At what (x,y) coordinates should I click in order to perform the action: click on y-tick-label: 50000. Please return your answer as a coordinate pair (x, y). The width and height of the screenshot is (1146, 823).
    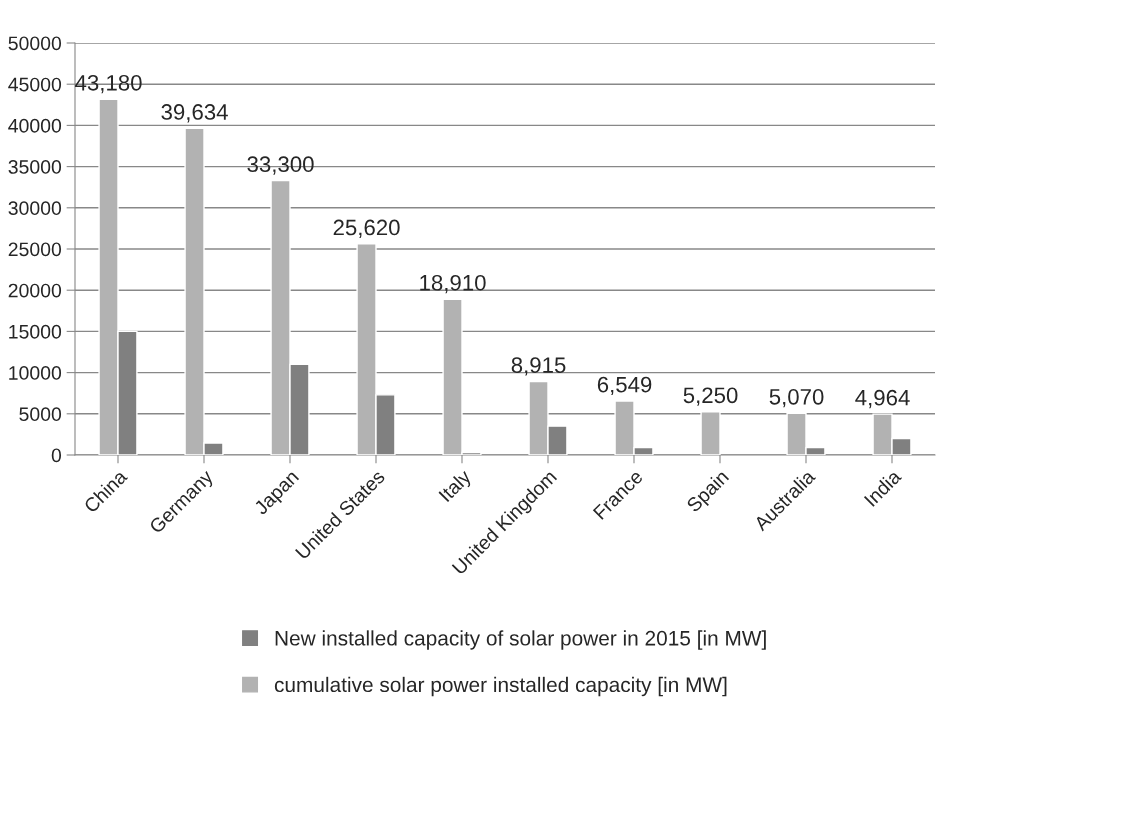
    Looking at the image, I should click on (35, 43).